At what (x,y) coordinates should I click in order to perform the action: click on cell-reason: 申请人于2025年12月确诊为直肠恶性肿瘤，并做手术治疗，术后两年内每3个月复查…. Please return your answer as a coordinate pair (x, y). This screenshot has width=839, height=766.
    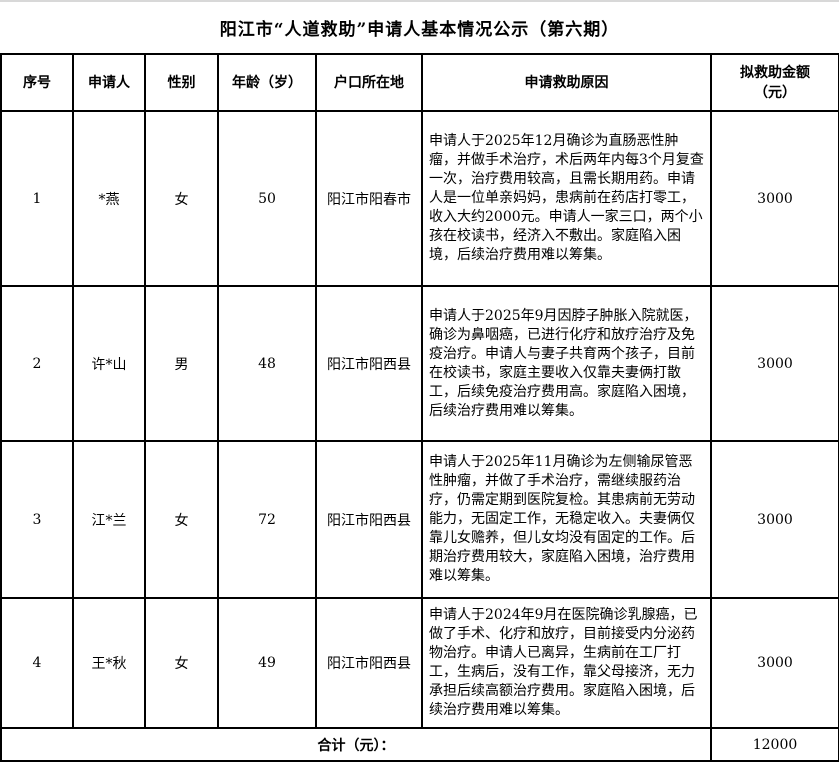
    Looking at the image, I should click on (566, 198).